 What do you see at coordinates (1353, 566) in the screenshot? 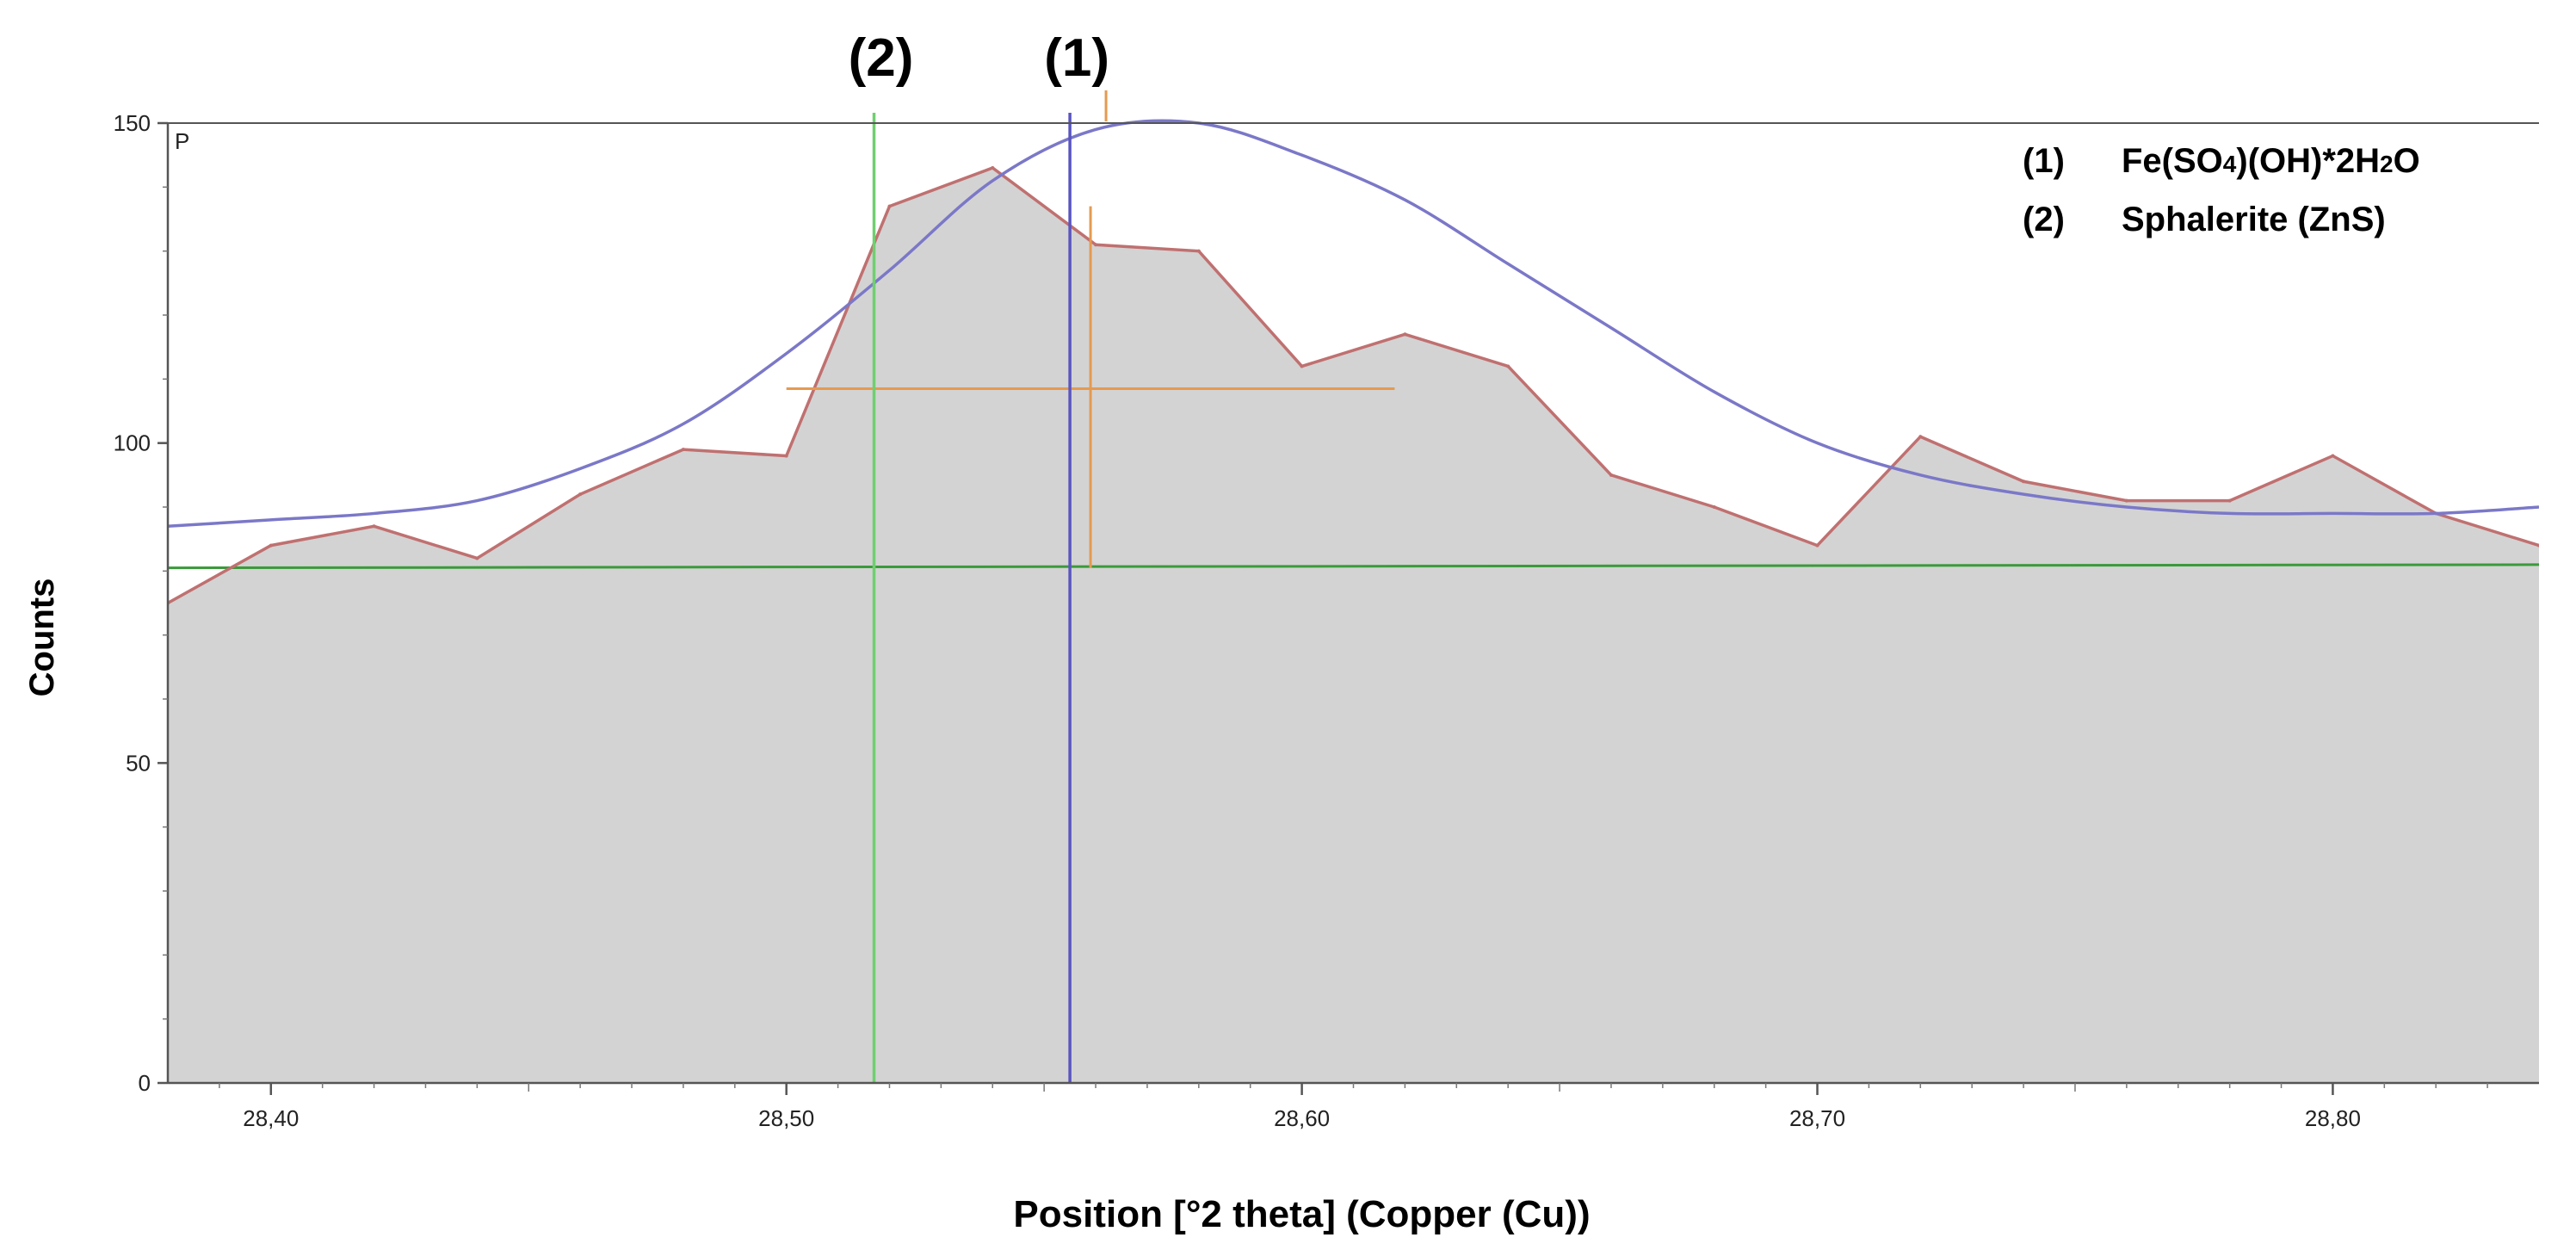
I see `background-line` at bounding box center [1353, 566].